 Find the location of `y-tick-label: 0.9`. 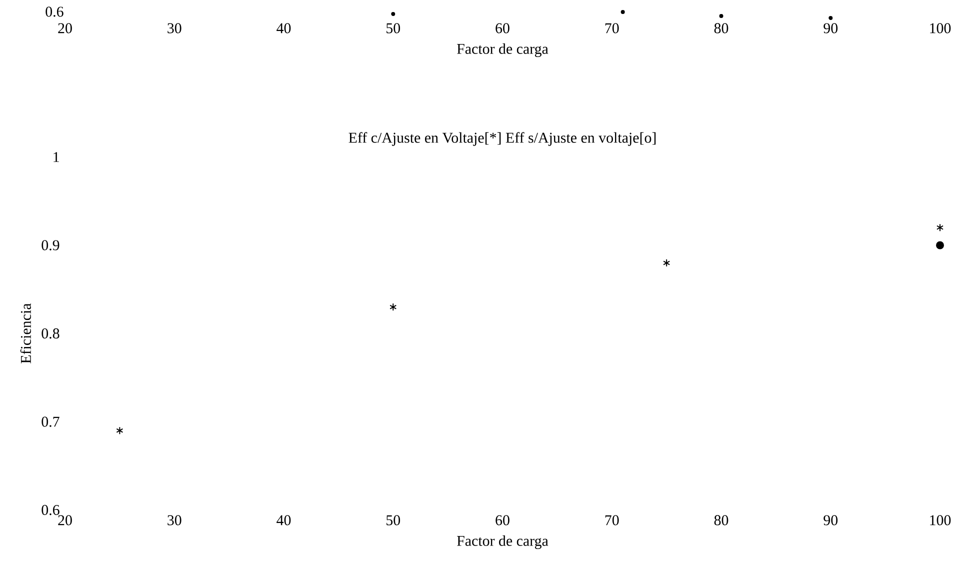

y-tick-label: 0.9 is located at coordinates (51, 245).